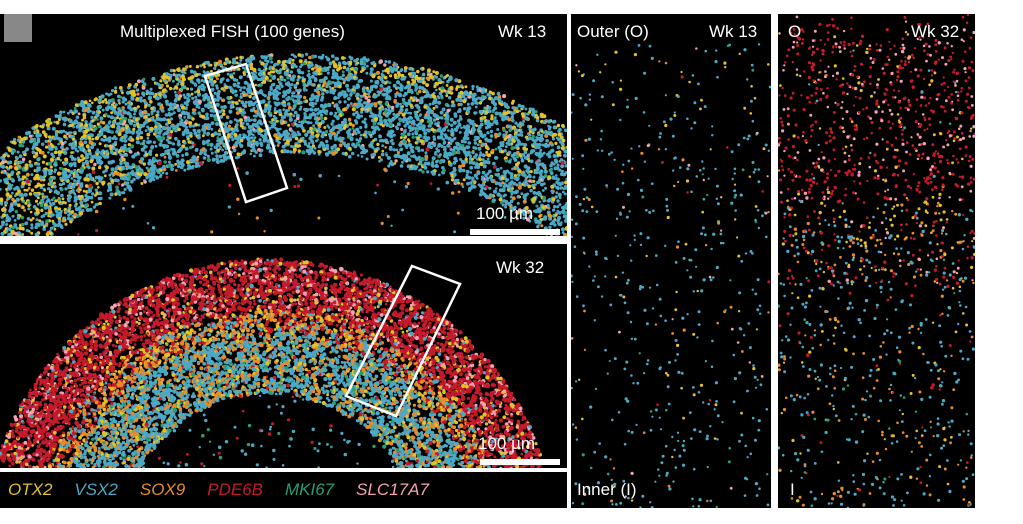  What do you see at coordinates (607, 489) in the screenshot?
I see `inner-label: Inner (I)` at bounding box center [607, 489].